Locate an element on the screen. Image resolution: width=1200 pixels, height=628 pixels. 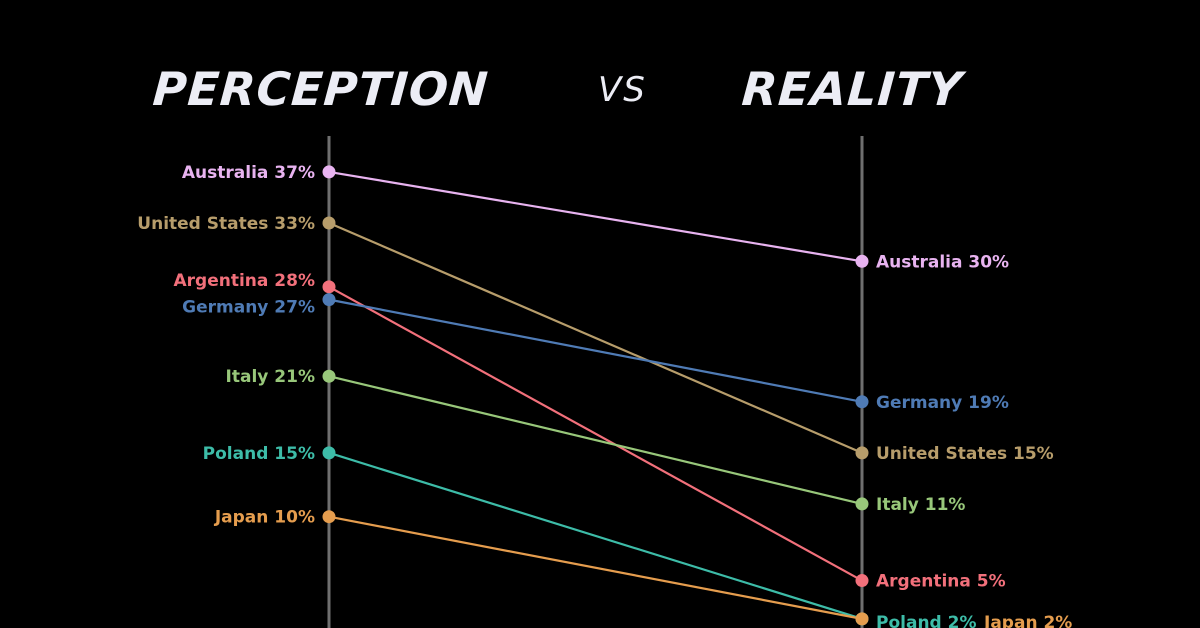
point-reality-italy is located at coordinates (862, 504).